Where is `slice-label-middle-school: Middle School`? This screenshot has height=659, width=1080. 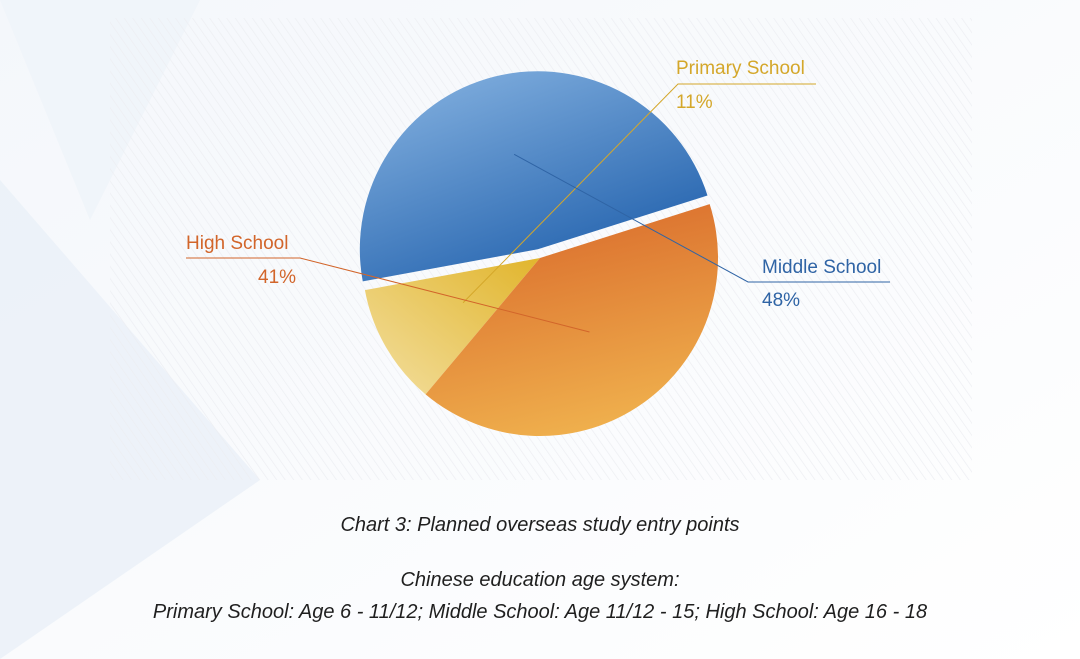
slice-label-middle-school: Middle School is located at coordinates (821, 267).